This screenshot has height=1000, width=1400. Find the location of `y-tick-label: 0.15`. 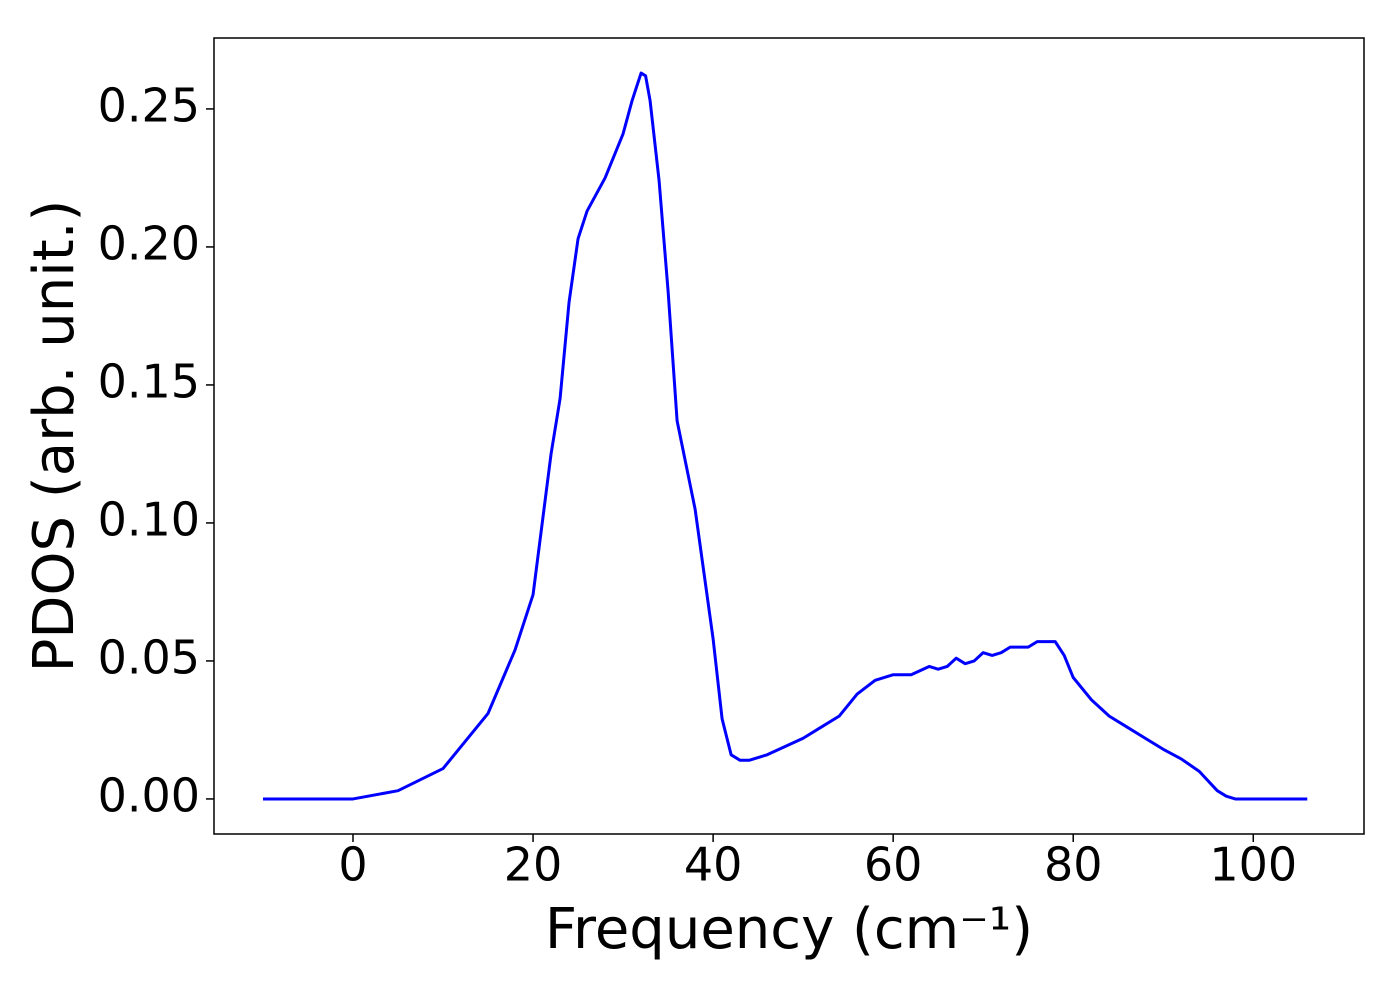

y-tick-label: 0.15 is located at coordinates (149, 381).